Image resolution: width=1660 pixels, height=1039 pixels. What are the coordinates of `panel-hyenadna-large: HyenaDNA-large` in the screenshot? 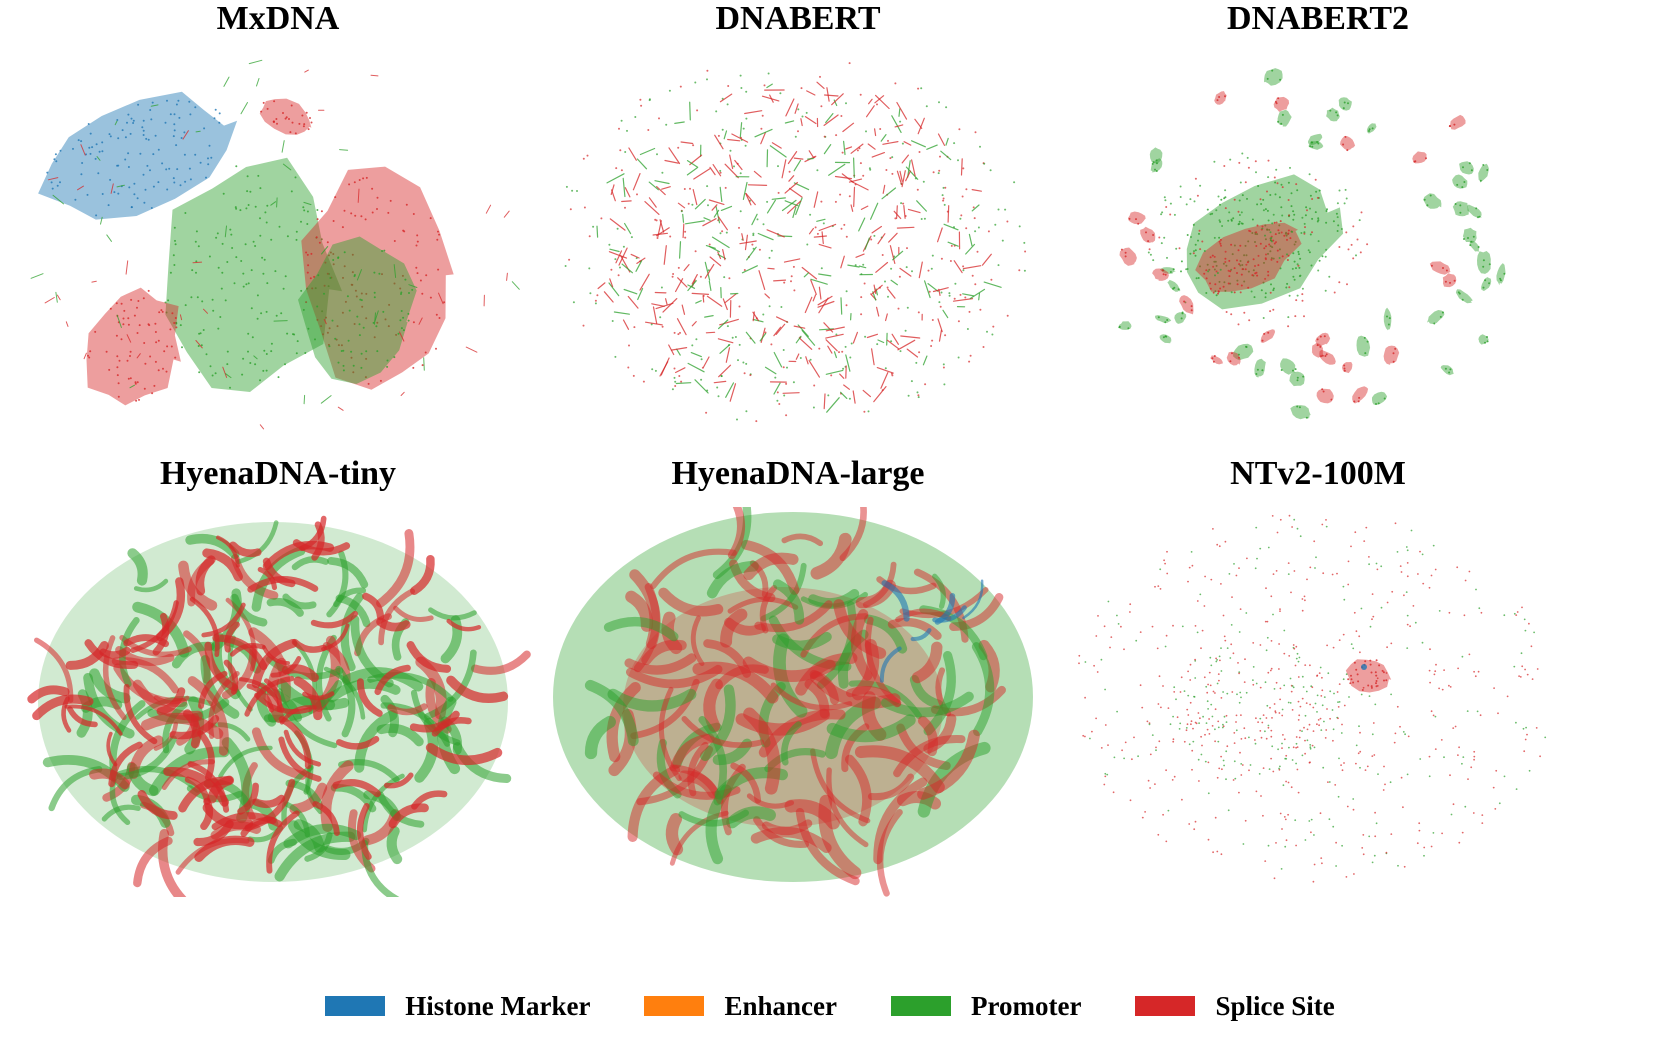 It's located at (798, 685).